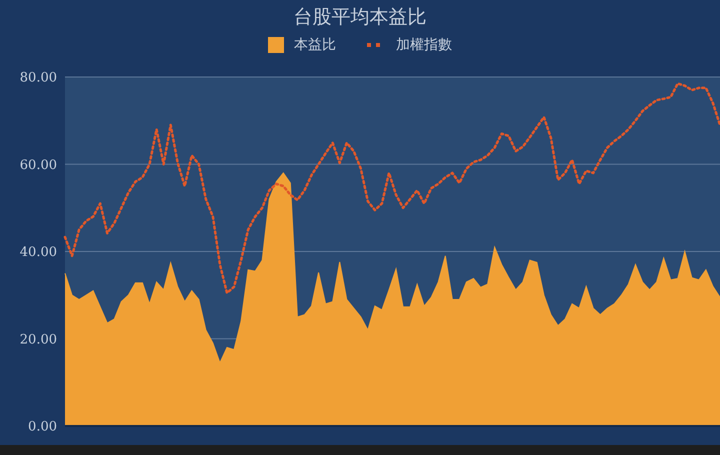 The width and height of the screenshot is (720, 455). Describe the element at coordinates (38, 78) in the screenshot. I see `y-tick-label: 80.00` at that location.